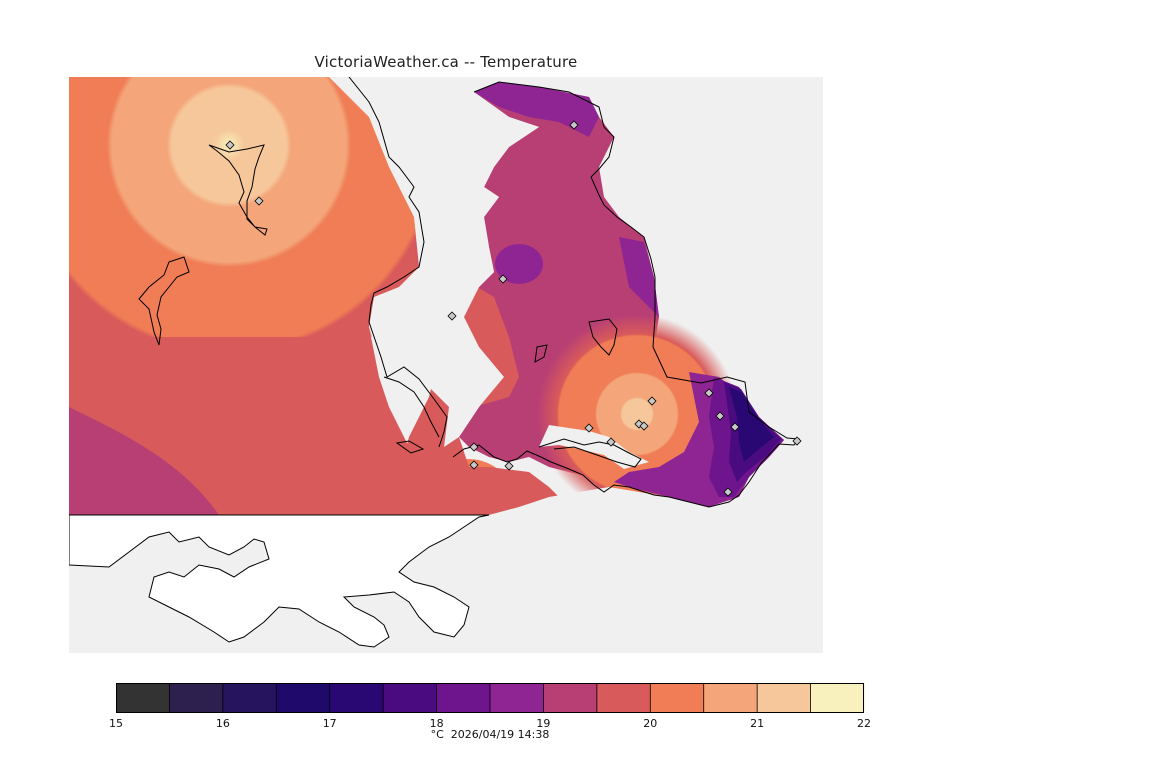 The height and width of the screenshot is (768, 1152). What do you see at coordinates (398, 262) in the screenshot?
I see `coastline-west-strait` at bounding box center [398, 262].